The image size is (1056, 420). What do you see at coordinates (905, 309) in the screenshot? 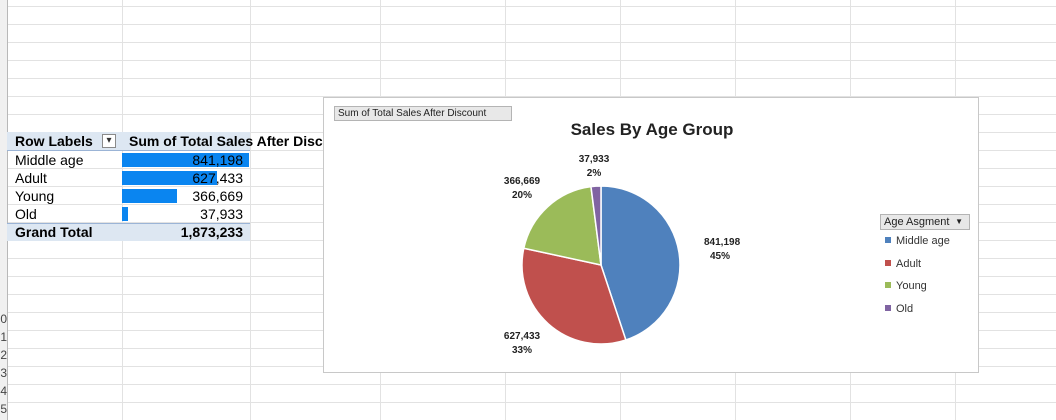
I see `legend-label: Old` at bounding box center [905, 309].